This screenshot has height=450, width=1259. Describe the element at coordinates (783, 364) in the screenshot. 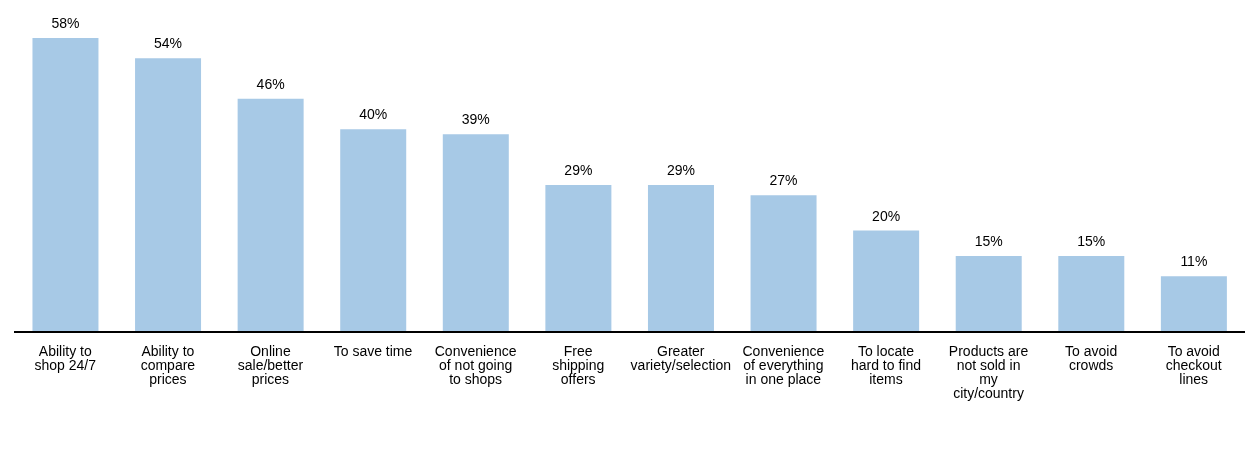

I see `x-tick-label: Convenience of everything in one place` at that location.